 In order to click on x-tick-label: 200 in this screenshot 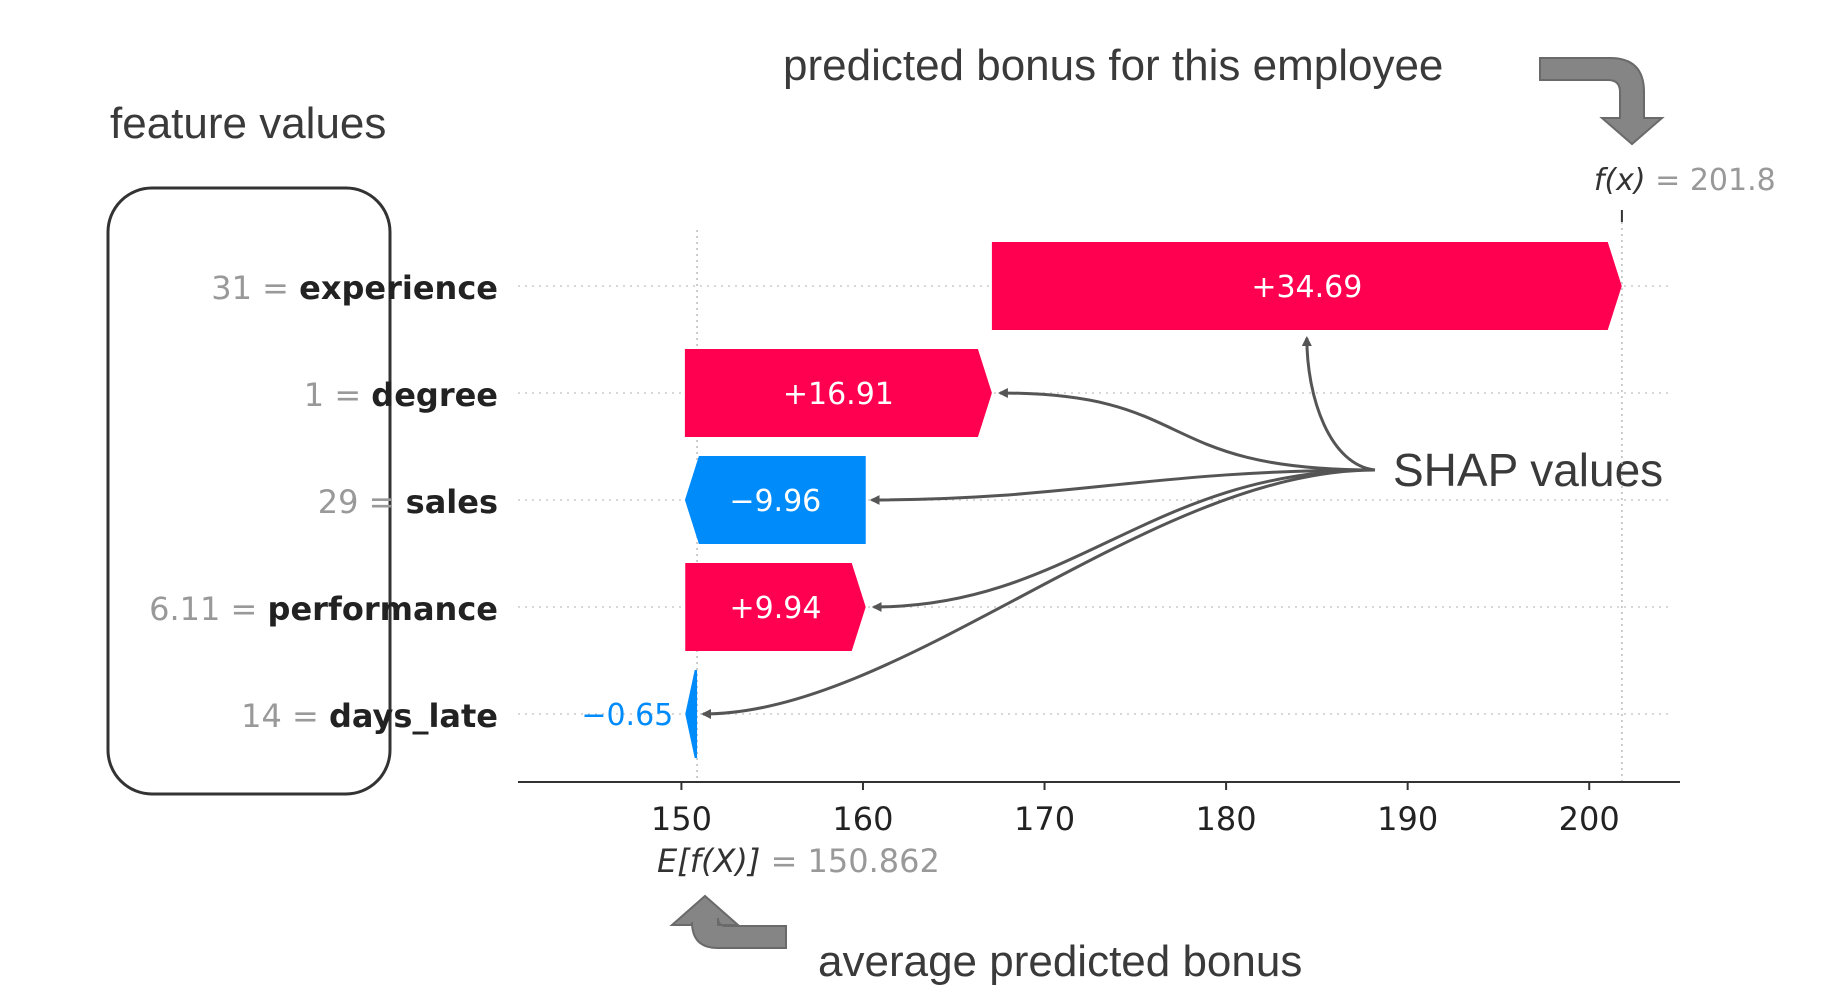, I will do `click(1589, 819)`.